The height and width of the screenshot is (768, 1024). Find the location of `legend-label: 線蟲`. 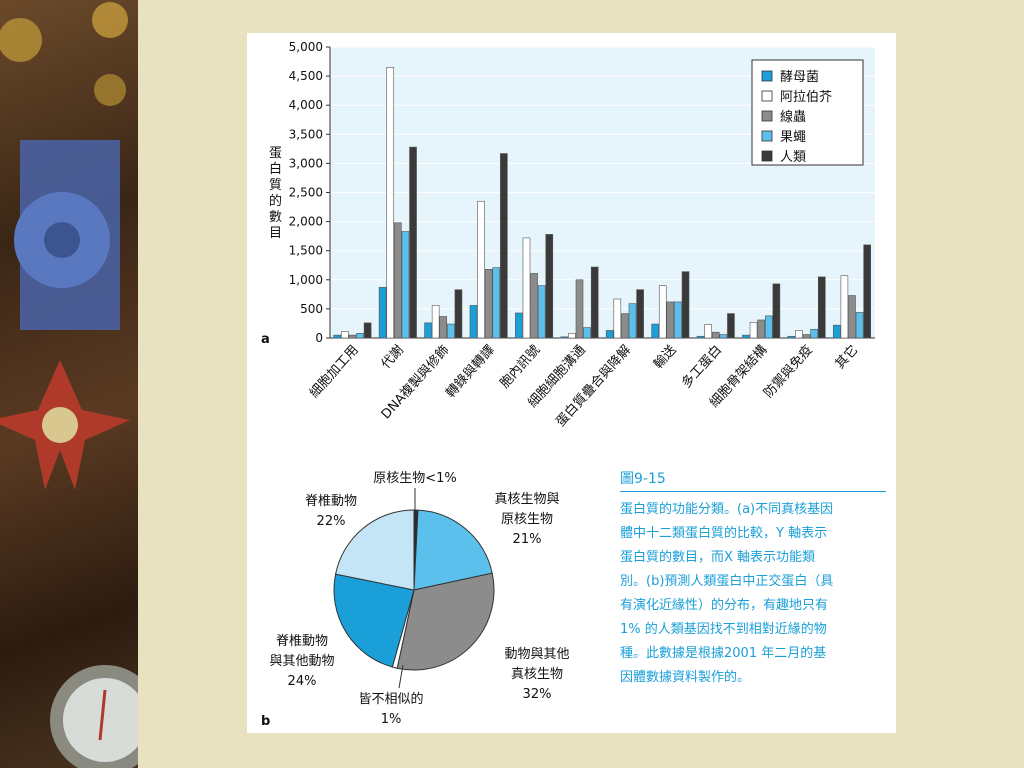

legend-label: 線蟲 is located at coordinates (793, 117).